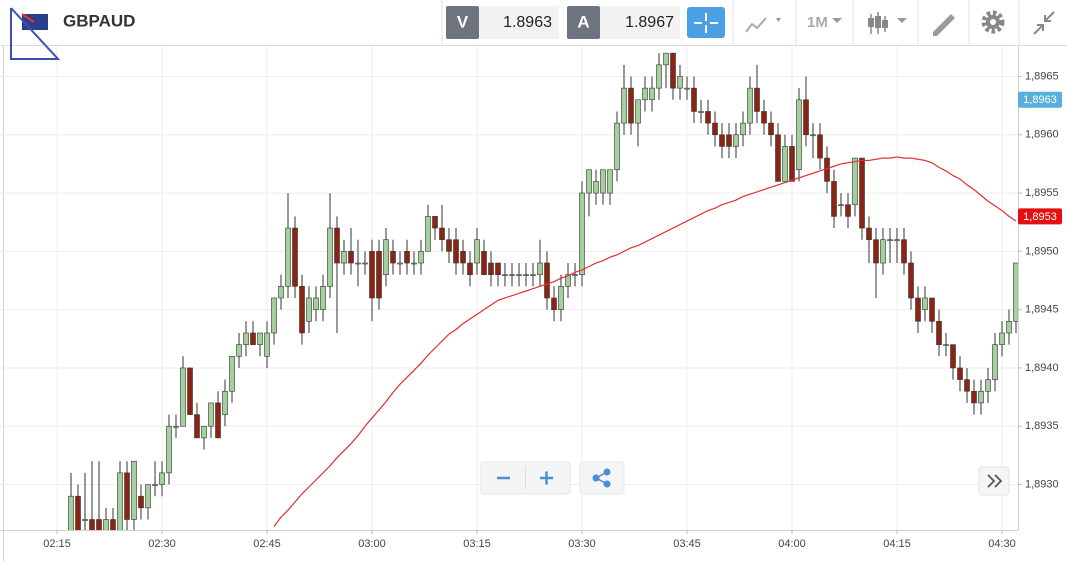 The width and height of the screenshot is (1067, 561). I want to click on price-marker, so click(1040, 99).